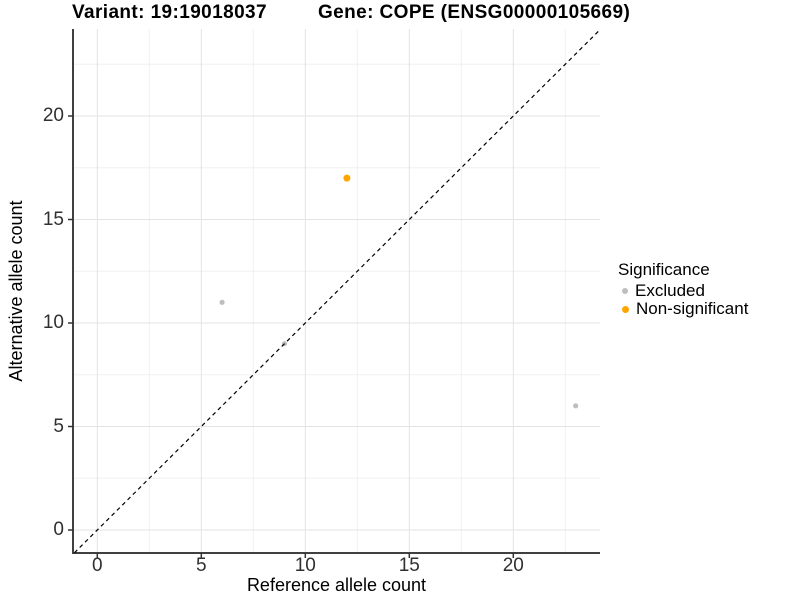 The image size is (800, 600). Describe the element at coordinates (58, 426) in the screenshot. I see `y-tick-label: 5` at that location.